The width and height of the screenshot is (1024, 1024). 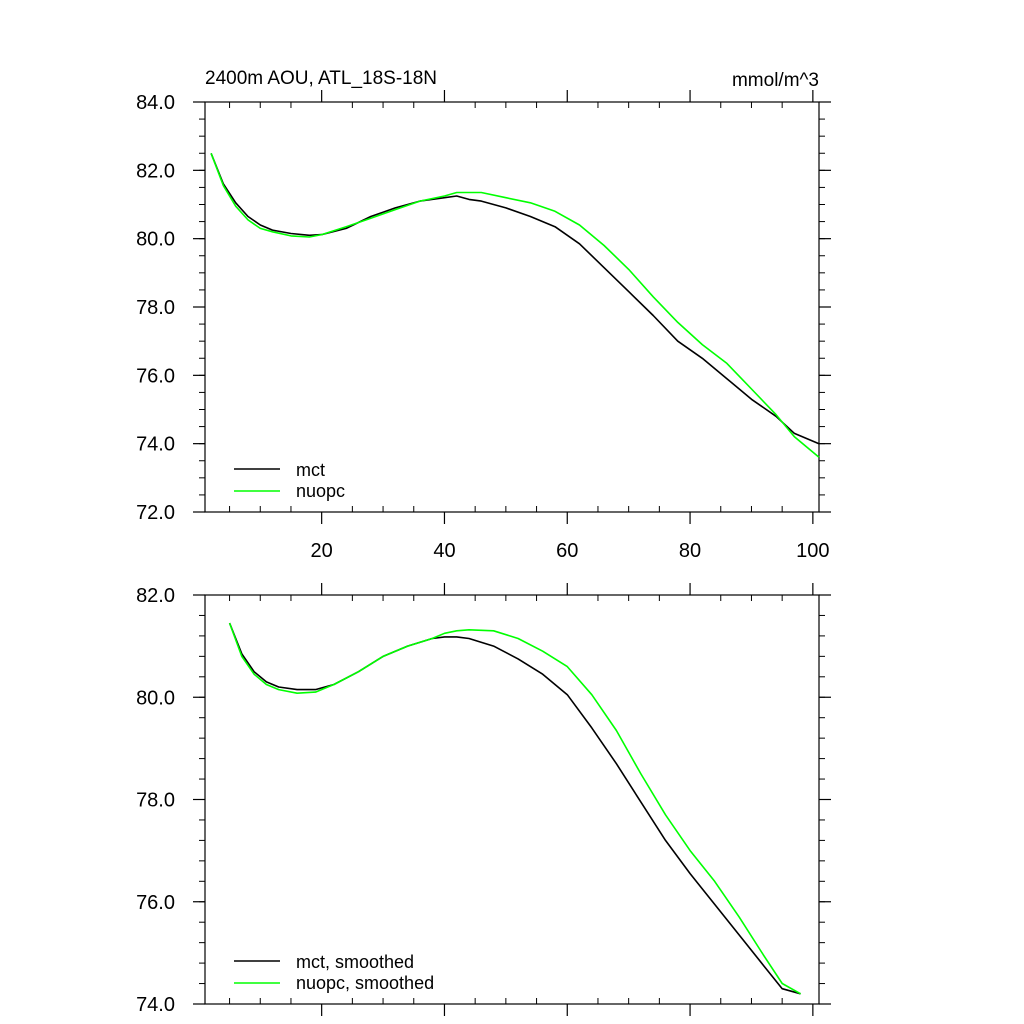 I want to click on top-x-tick-label: 20, so click(x=322, y=551).